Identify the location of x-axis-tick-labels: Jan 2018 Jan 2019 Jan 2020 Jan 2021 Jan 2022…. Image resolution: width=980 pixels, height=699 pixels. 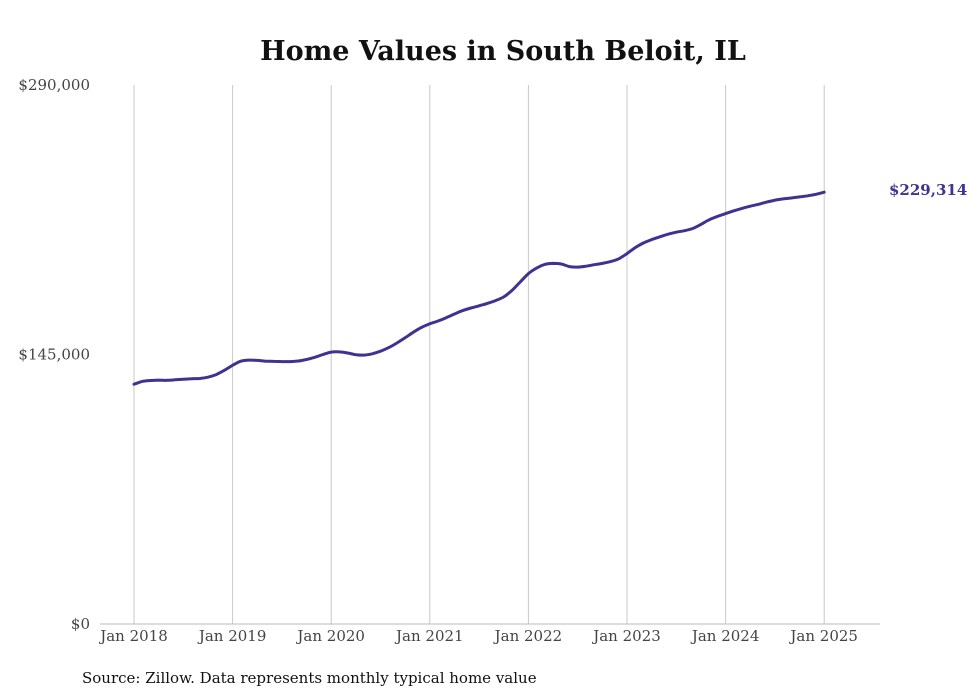
(478, 636).